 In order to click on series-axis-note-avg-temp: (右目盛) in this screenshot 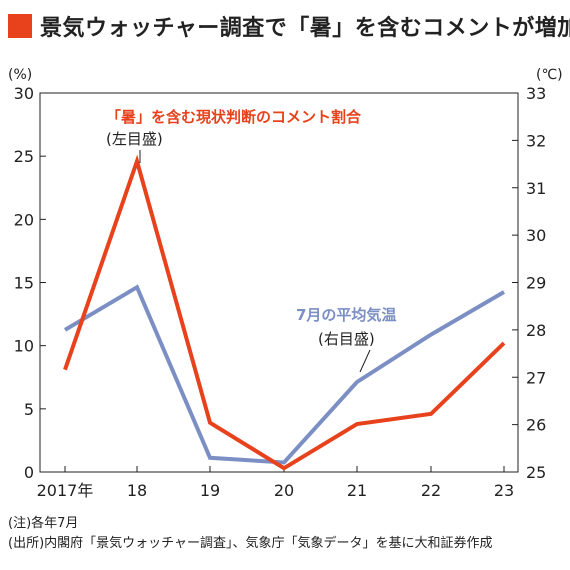, I will do `click(346, 339)`.